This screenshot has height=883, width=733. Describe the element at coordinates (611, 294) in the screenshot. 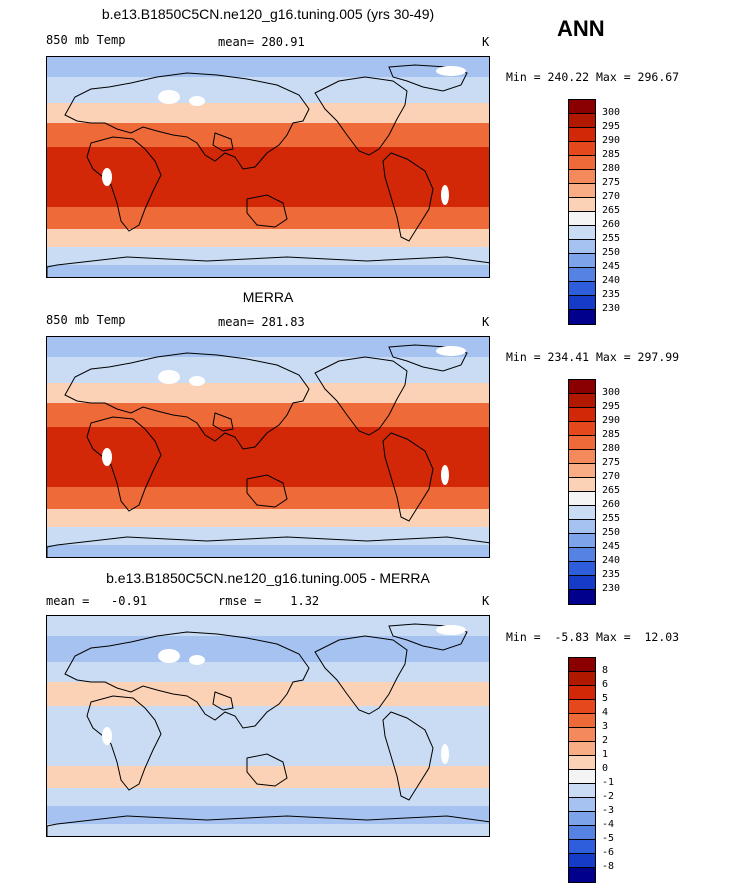

I see `colorbar-tick-label: 235` at that location.